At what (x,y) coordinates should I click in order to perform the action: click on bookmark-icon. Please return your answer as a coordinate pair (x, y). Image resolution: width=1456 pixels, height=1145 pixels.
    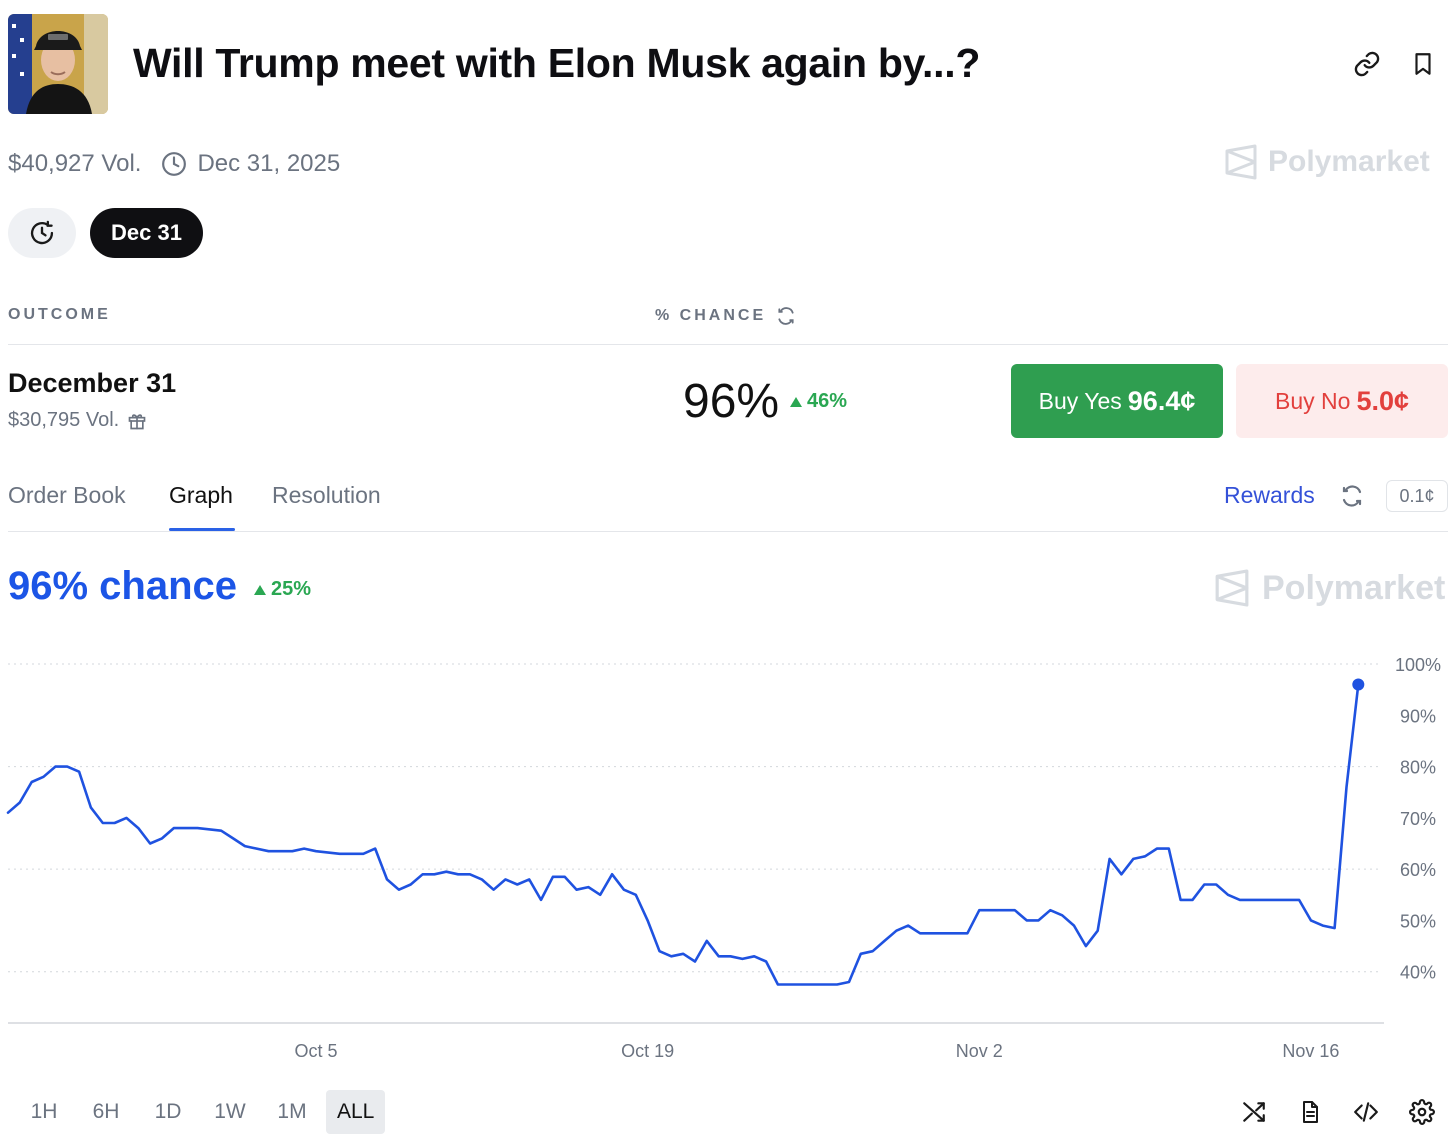
    Looking at the image, I should click on (1423, 64).